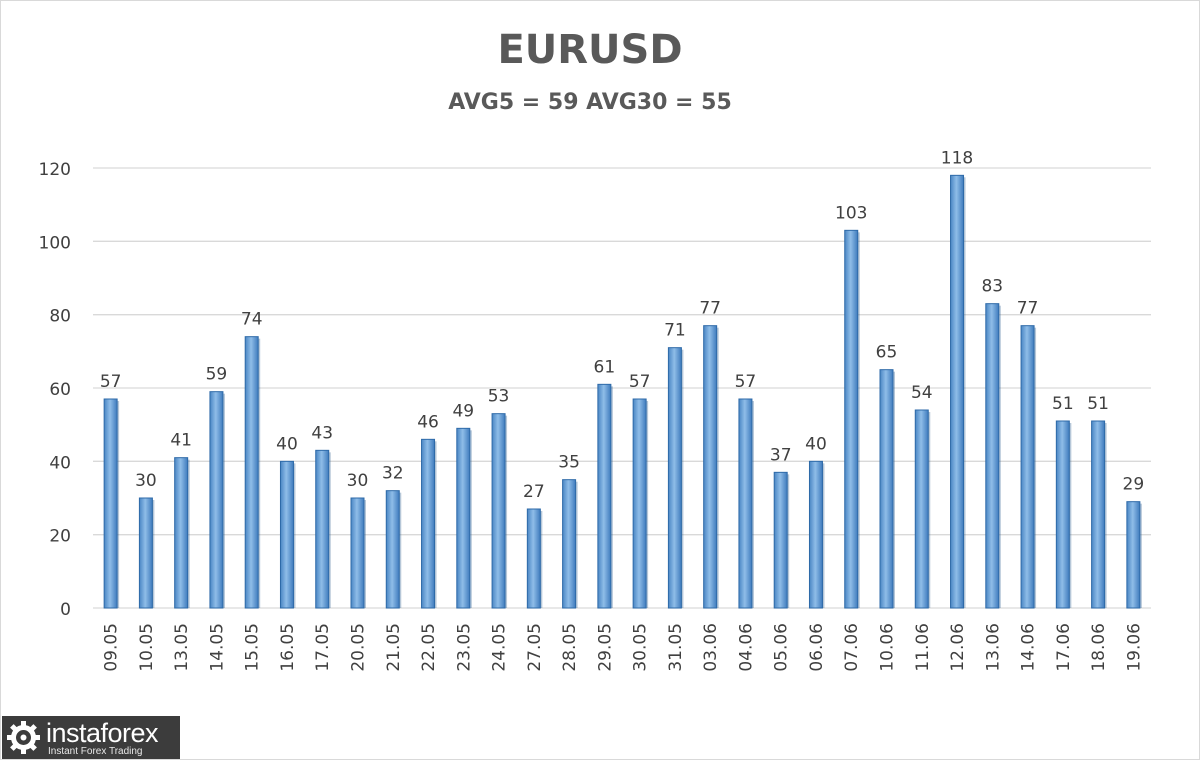 Image resolution: width=1200 pixels, height=760 pixels. Describe the element at coordinates (675, 331) in the screenshot. I see `data-label: 71` at that location.